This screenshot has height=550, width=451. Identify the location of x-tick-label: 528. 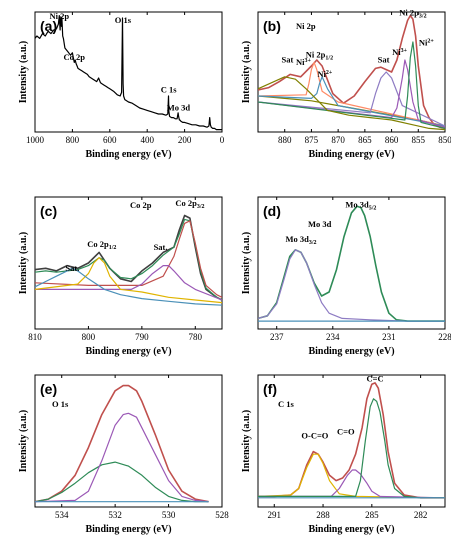
(222, 515).